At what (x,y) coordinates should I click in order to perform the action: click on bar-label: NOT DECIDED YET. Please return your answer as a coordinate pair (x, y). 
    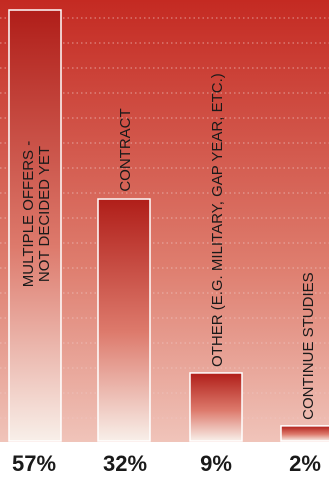
    Looking at the image, I should click on (44, 214).